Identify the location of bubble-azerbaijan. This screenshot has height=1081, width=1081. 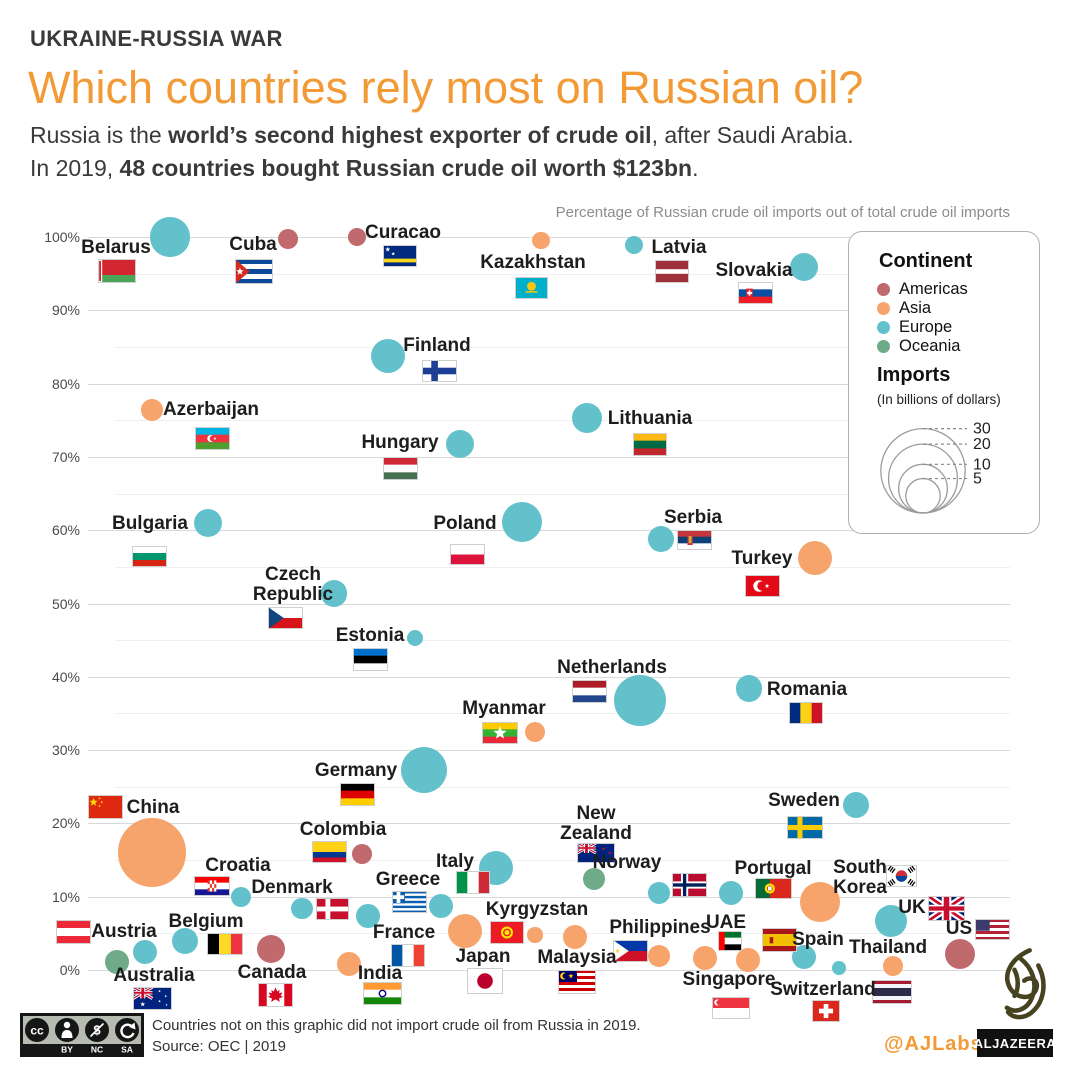
(152, 410).